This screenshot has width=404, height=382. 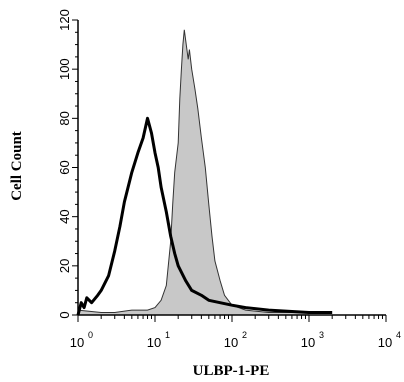 I want to click on x-tick-exponent: 4, so click(x=398, y=335).